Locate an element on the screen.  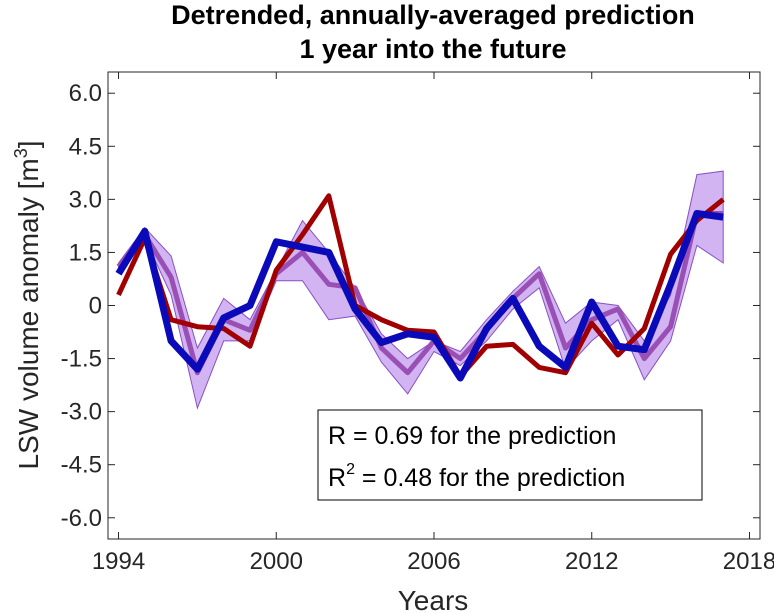
stats-box-frame is located at coordinates (510, 455).